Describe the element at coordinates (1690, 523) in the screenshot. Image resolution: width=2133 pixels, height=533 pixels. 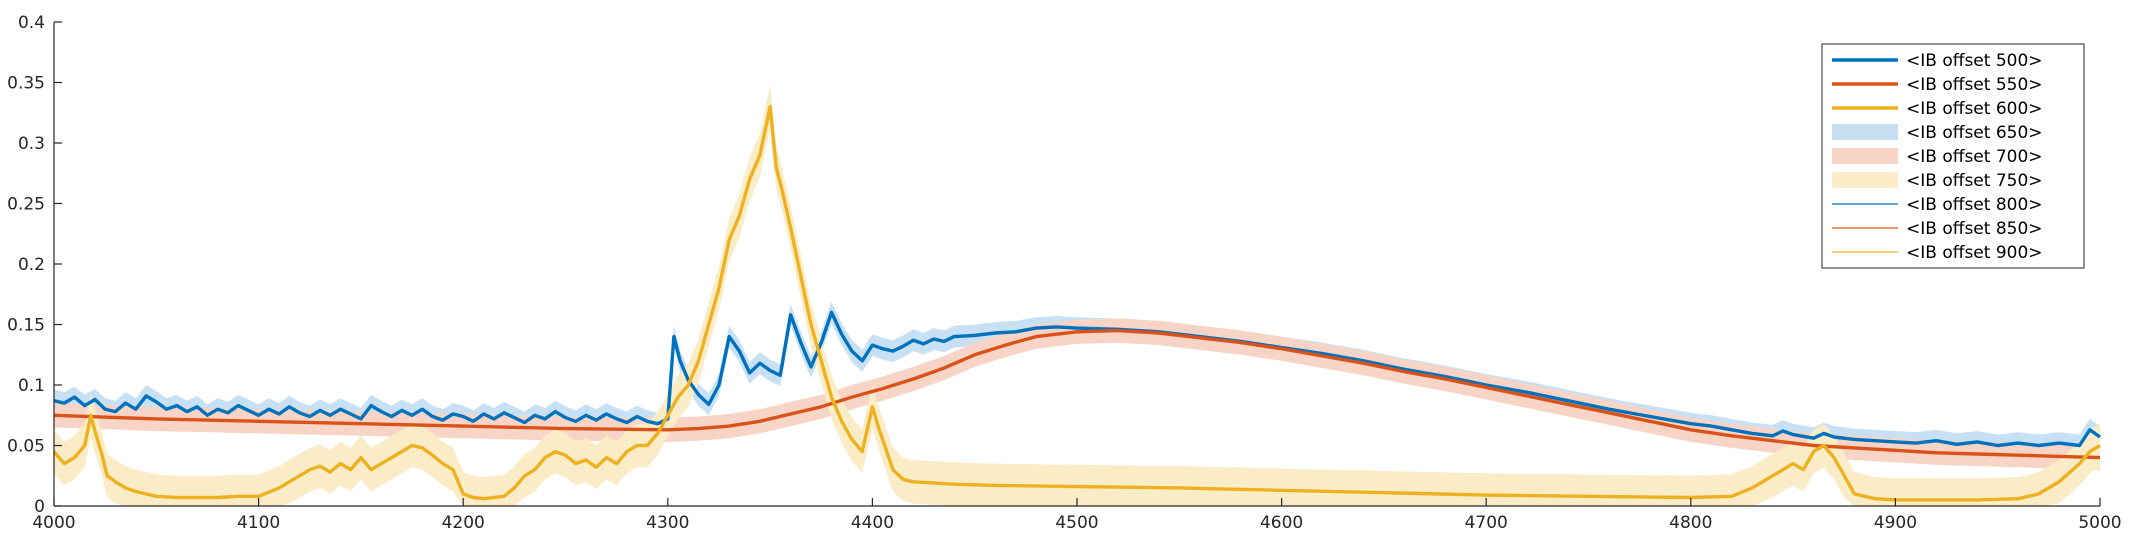
I see `x-tick-label: 4800` at that location.